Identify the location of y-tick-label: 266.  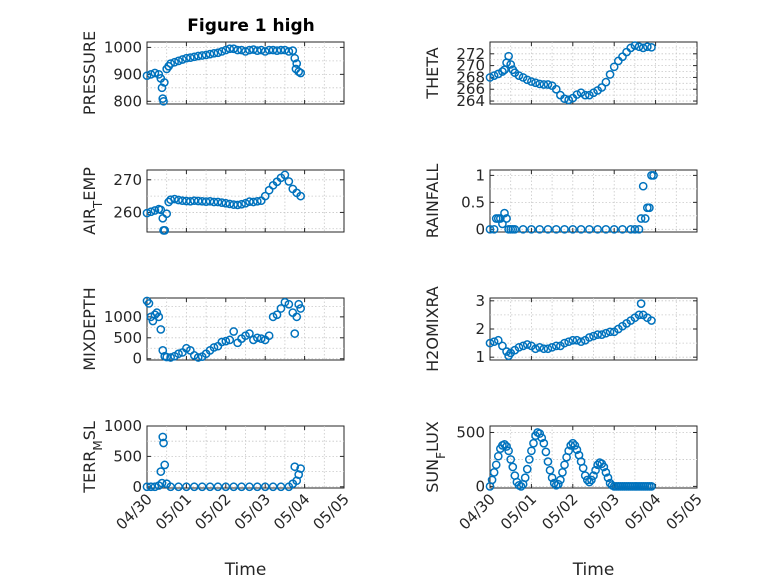
(470, 89).